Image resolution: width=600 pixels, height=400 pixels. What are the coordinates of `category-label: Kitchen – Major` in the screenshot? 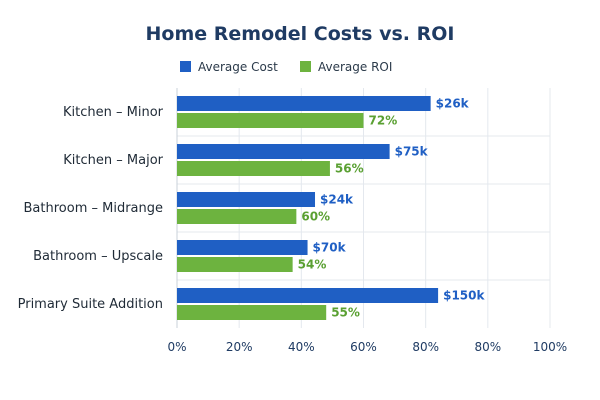 It's located at (113, 160).